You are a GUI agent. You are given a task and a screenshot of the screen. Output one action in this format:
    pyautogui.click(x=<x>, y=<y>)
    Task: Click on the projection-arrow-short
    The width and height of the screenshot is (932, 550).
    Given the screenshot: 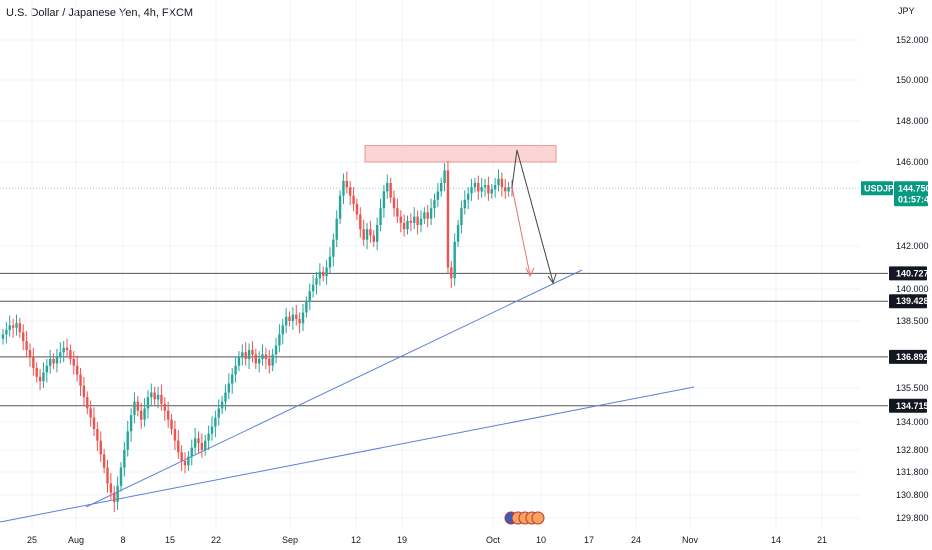 What is the action you would take?
    pyautogui.click(x=521, y=231)
    